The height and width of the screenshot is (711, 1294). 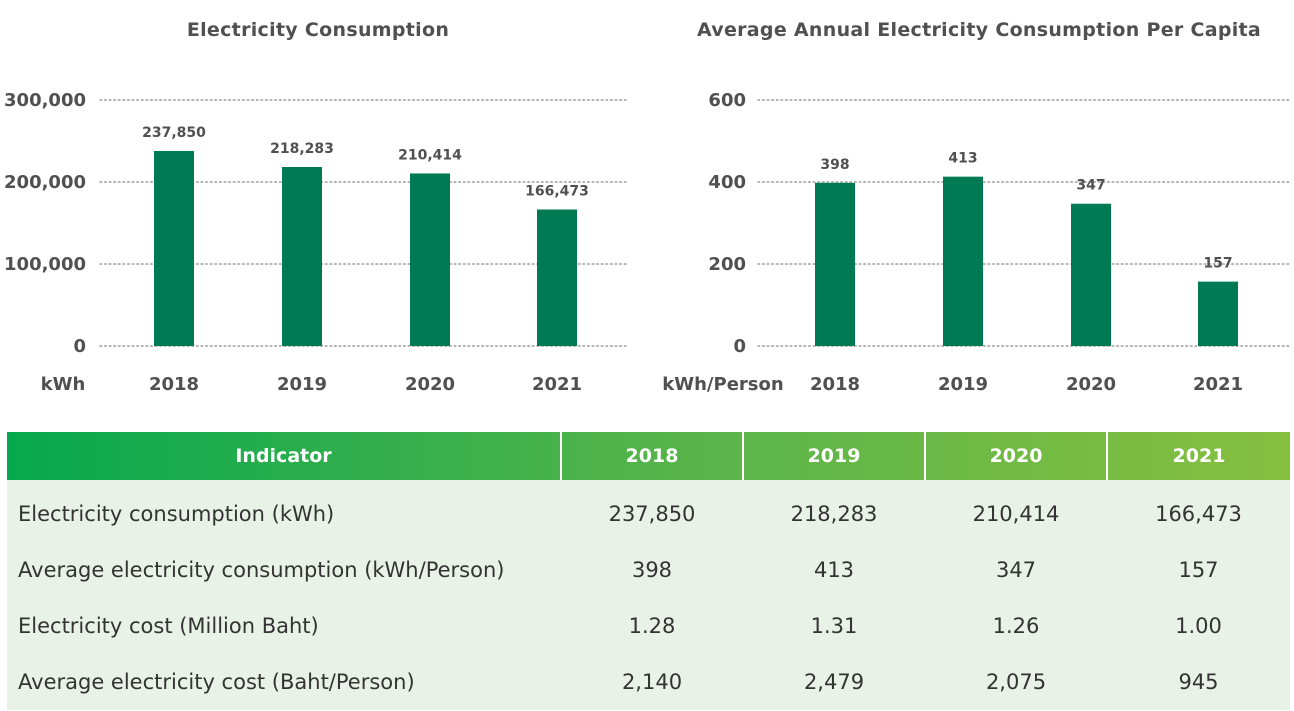 I want to click on cell-indicator: Electricity cost (Million Baht), so click(x=168, y=626).